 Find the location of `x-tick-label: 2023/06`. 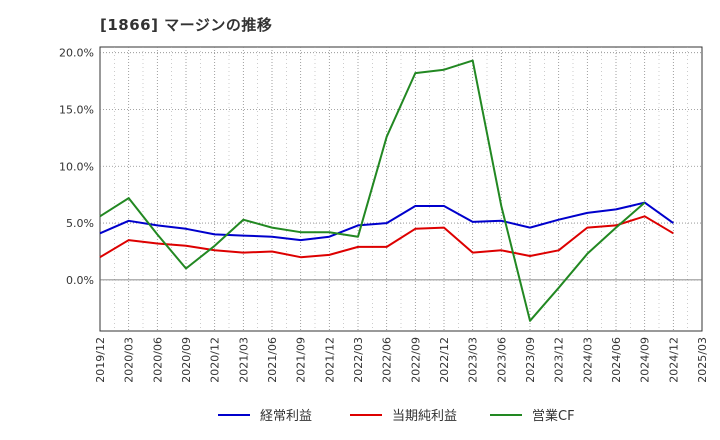

x-tick-label: 2023/06 is located at coordinates (501, 360).